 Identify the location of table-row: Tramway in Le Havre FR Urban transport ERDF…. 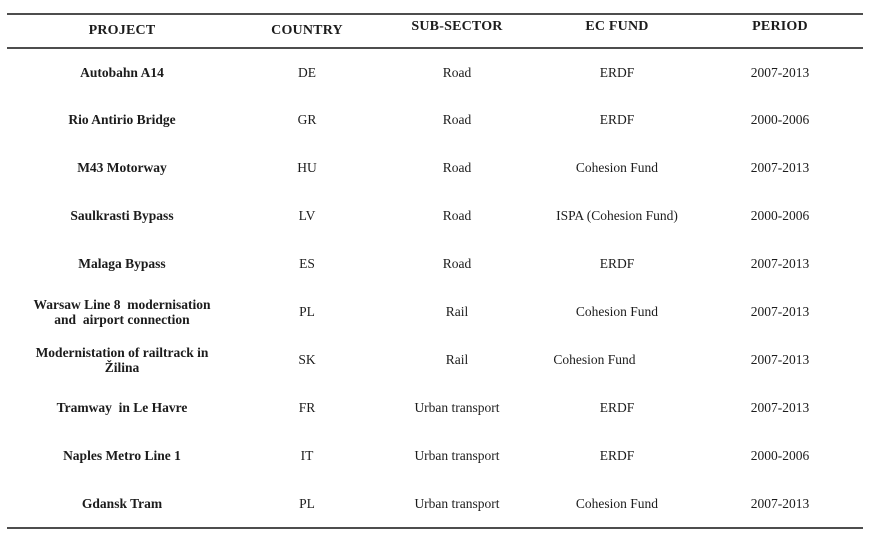
(435, 408).